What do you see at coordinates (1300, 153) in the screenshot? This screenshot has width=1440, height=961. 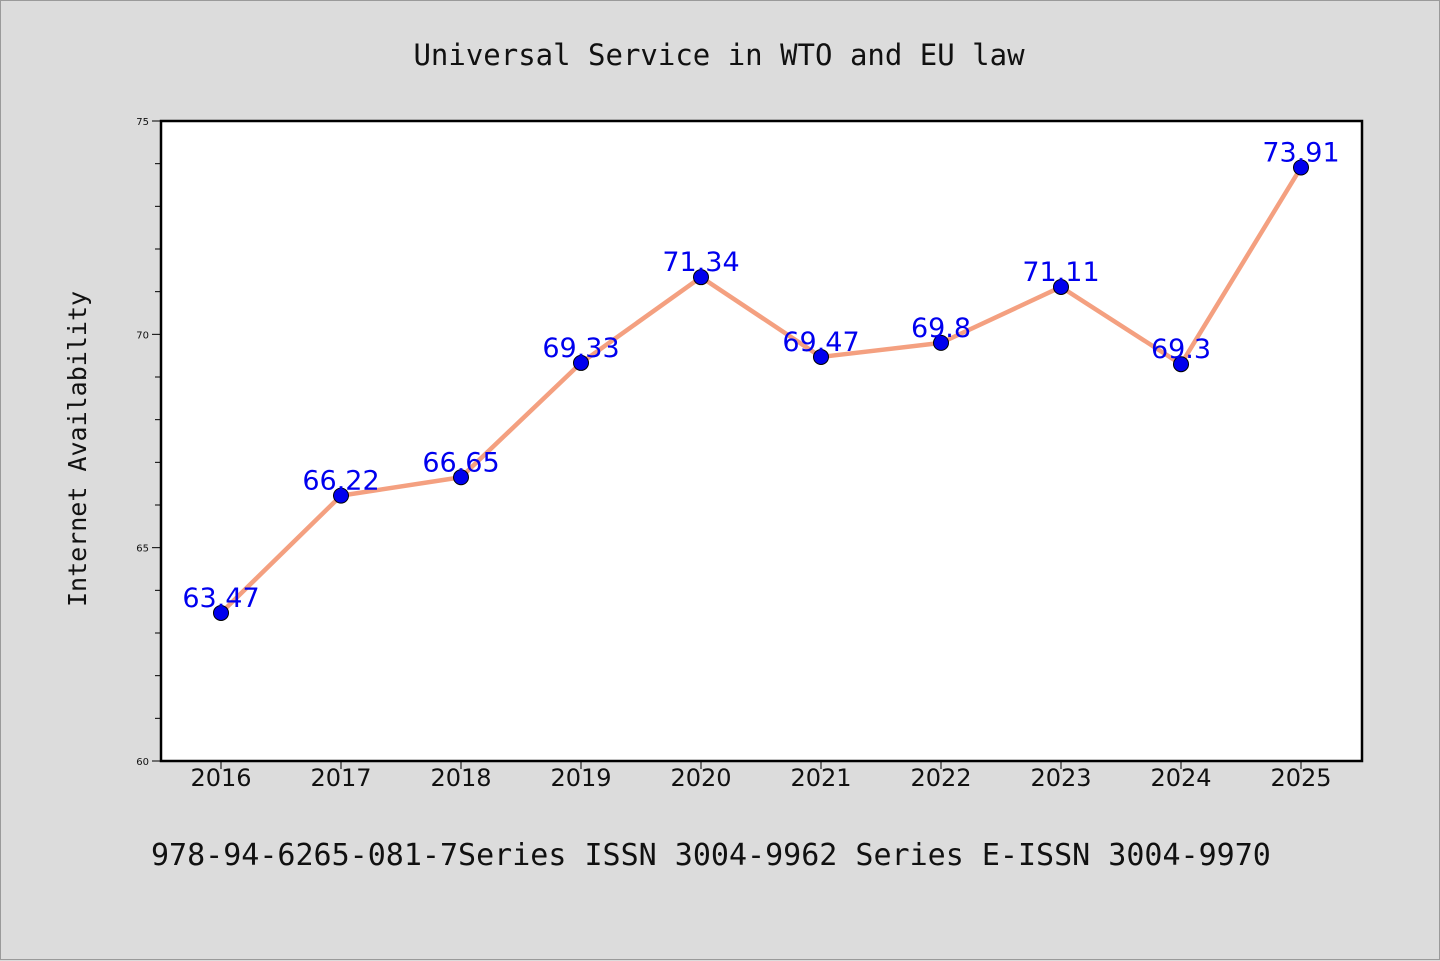 I see `data-value-label: 73.91` at bounding box center [1300, 153].